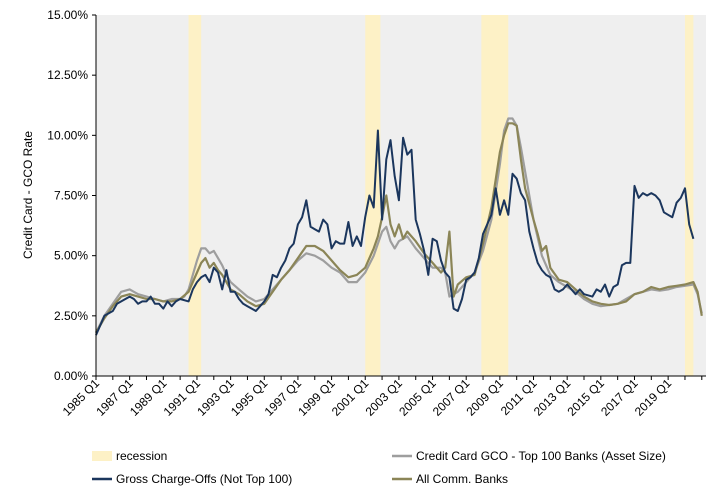  What do you see at coordinates (67, 75) in the screenshot?
I see `y-tick-label: 12.50%` at bounding box center [67, 75].